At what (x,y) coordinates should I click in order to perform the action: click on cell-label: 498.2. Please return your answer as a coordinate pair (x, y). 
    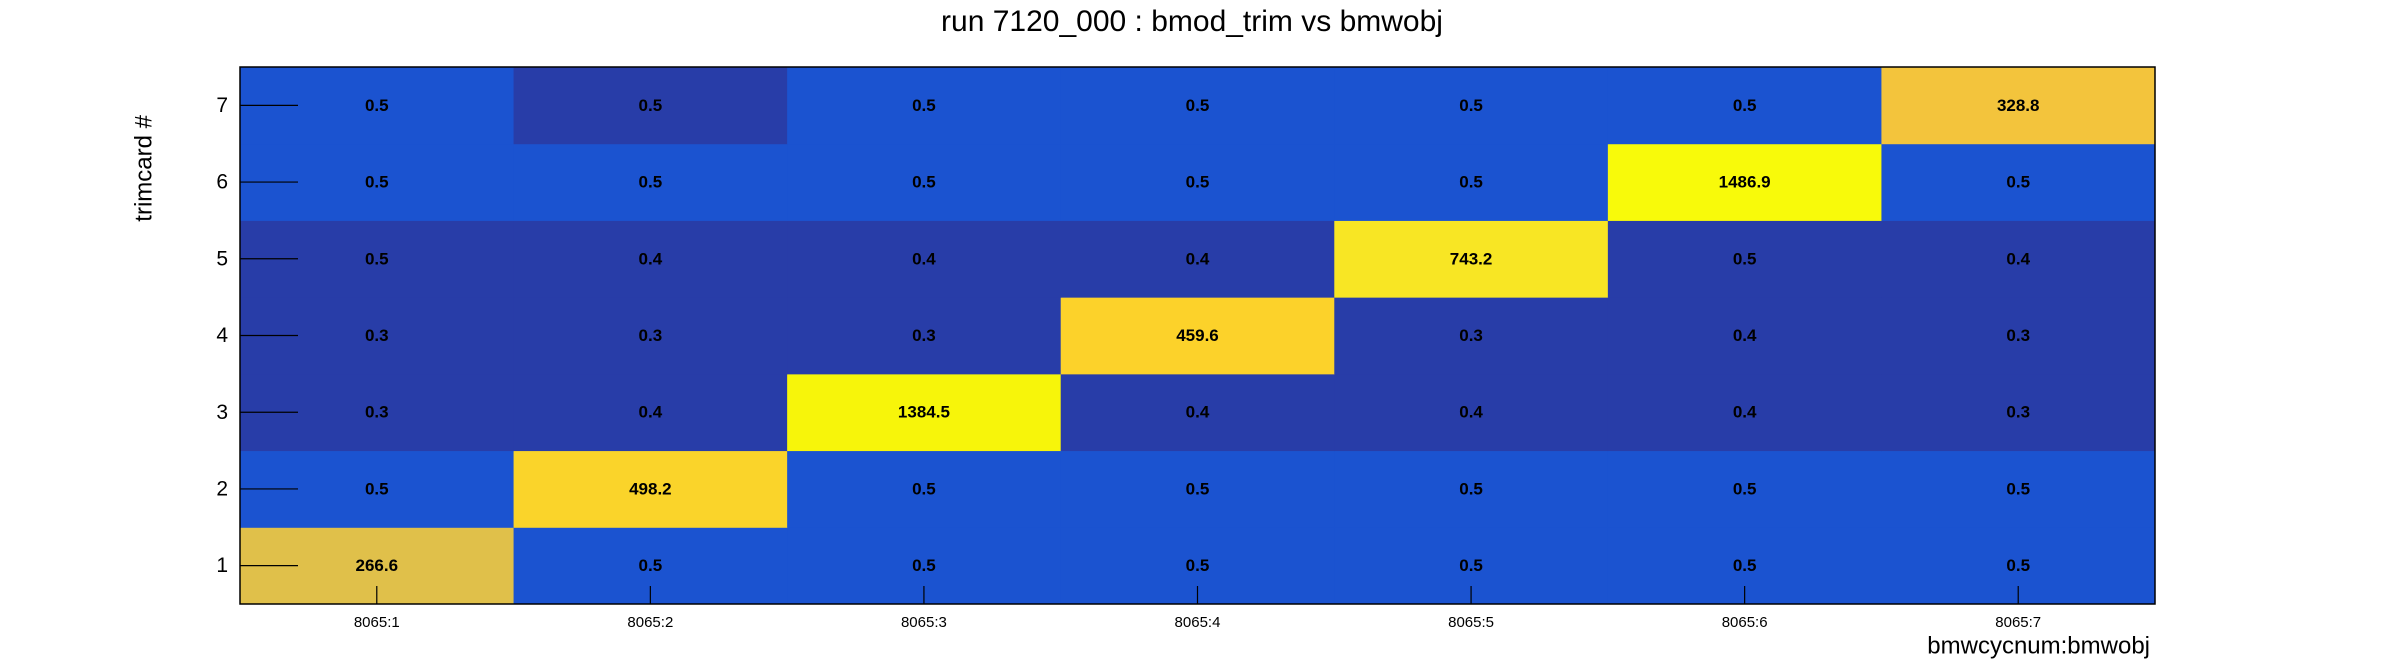
    Looking at the image, I should click on (650, 488).